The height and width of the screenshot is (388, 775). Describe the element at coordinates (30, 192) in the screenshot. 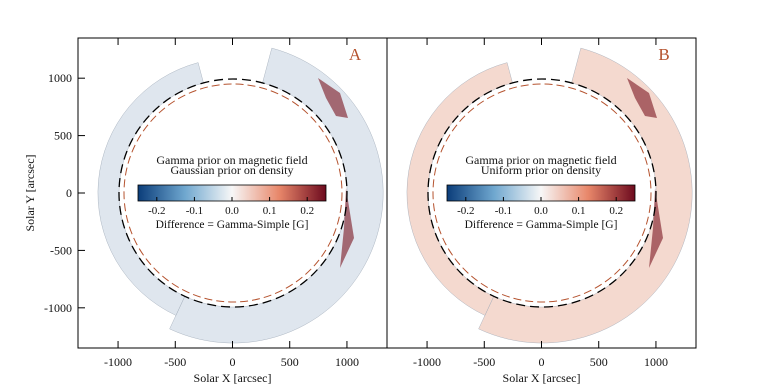

I see `y-axis-label: Solar Y [arcsec]` at that location.